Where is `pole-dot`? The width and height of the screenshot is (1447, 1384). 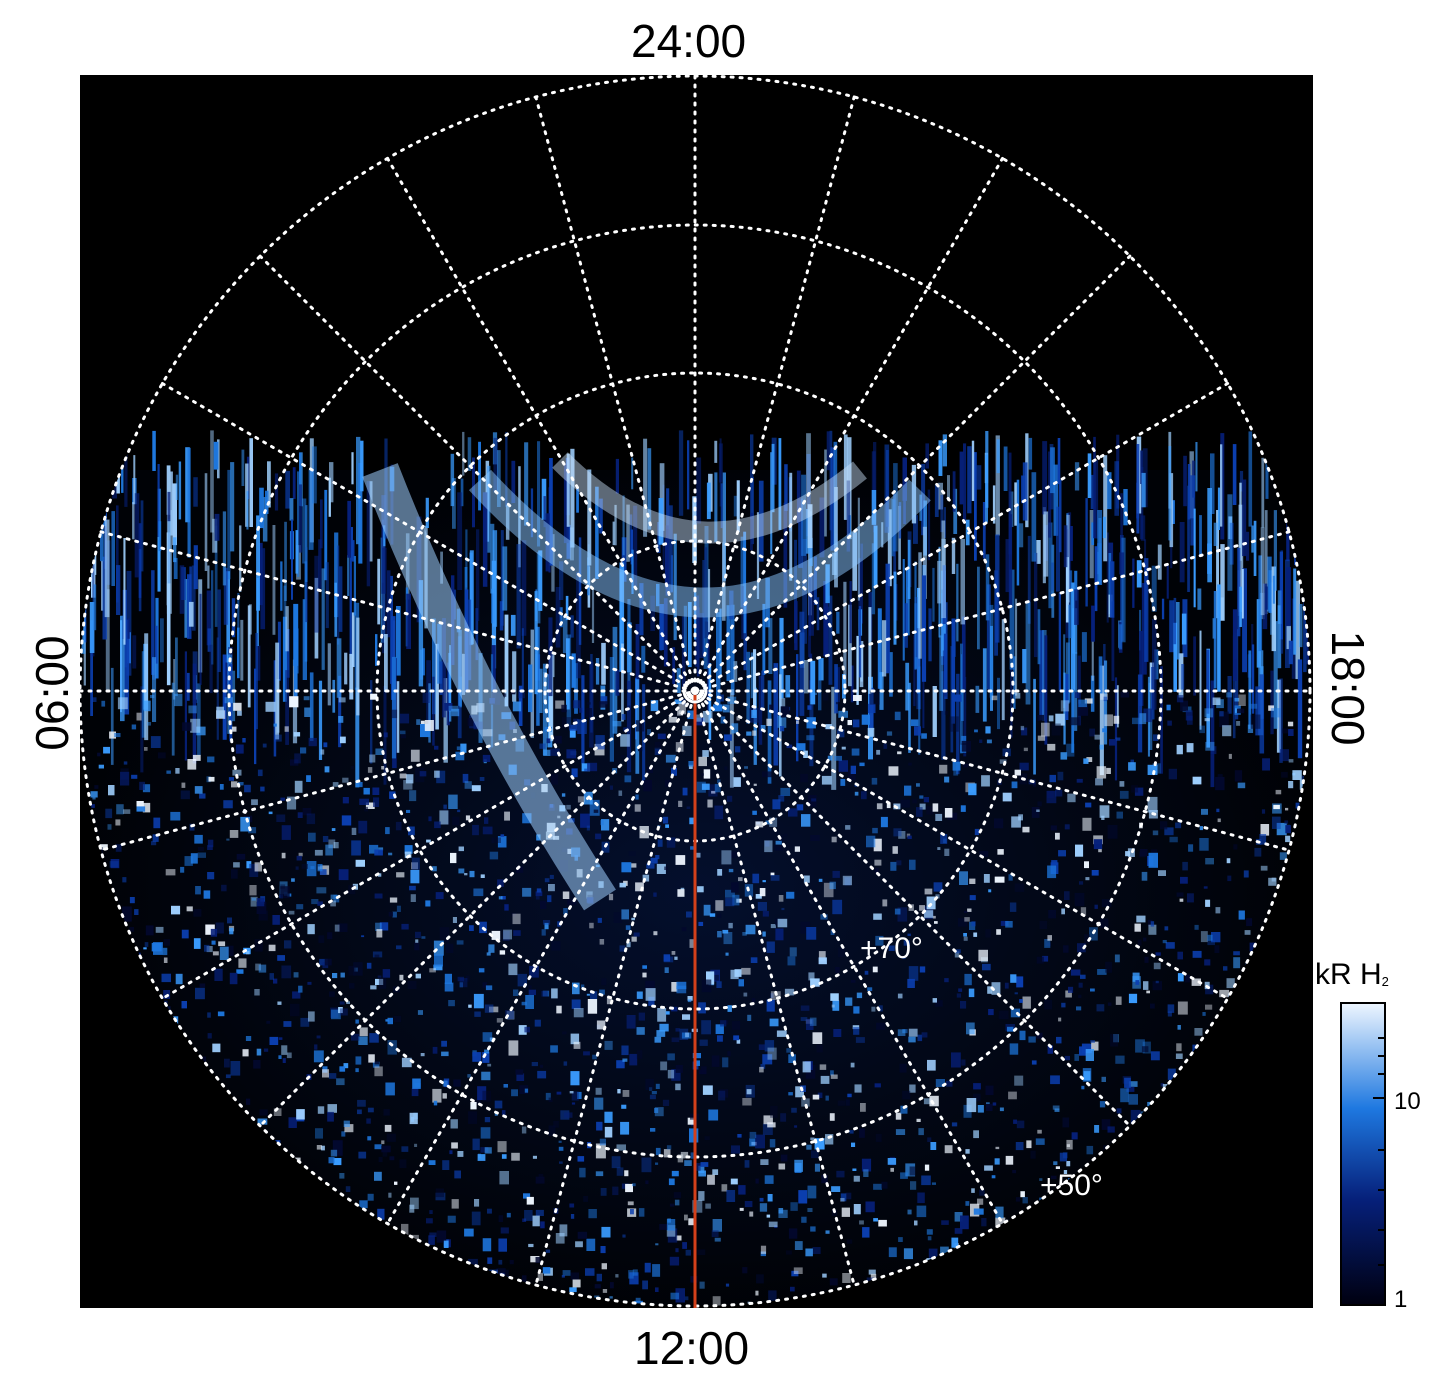 pole-dot is located at coordinates (695, 691).